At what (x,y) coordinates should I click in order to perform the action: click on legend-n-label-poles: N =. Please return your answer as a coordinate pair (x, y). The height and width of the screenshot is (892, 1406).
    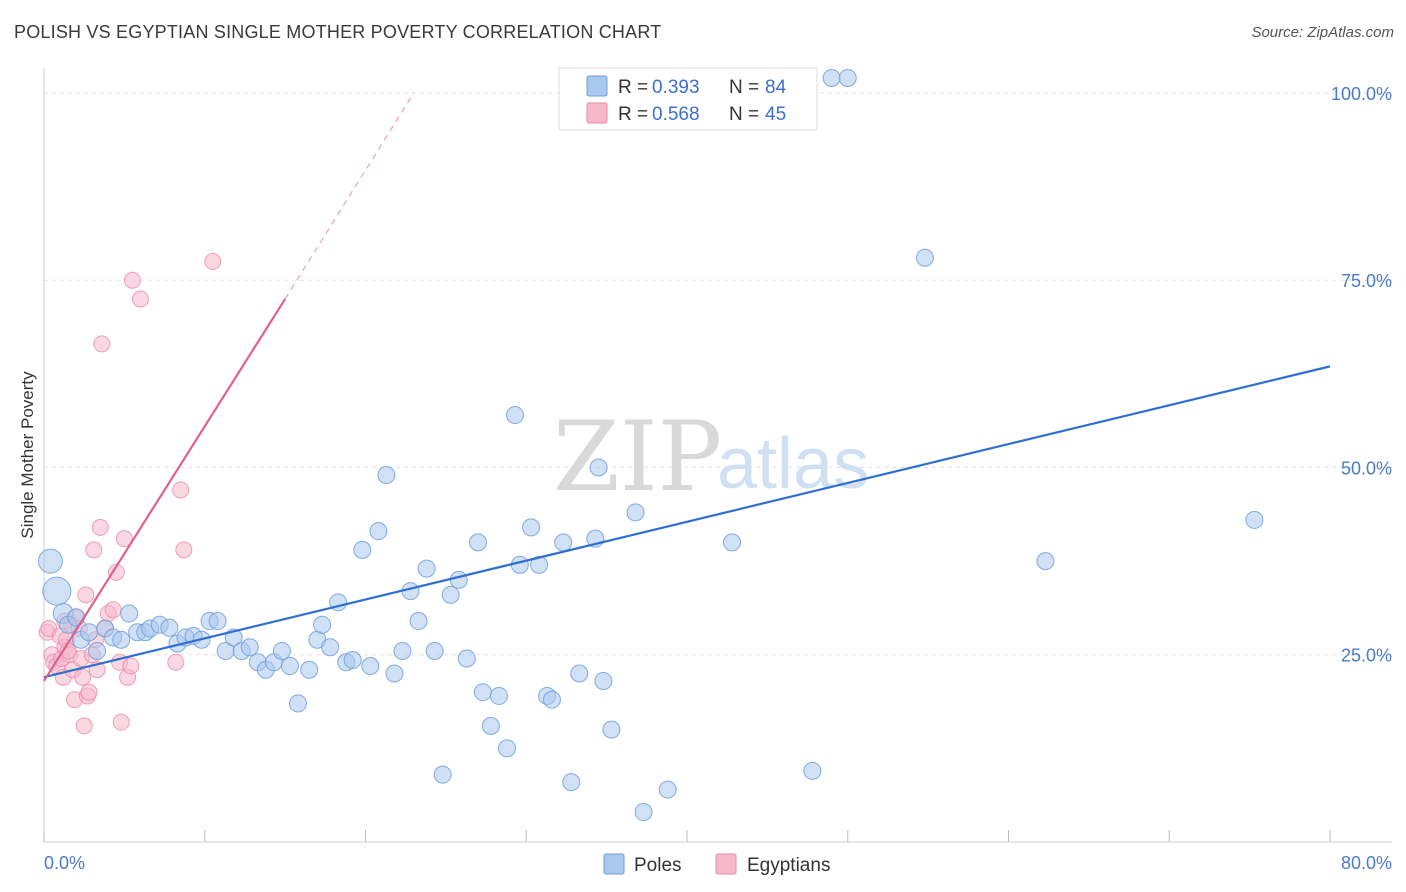
    Looking at the image, I should click on (744, 87).